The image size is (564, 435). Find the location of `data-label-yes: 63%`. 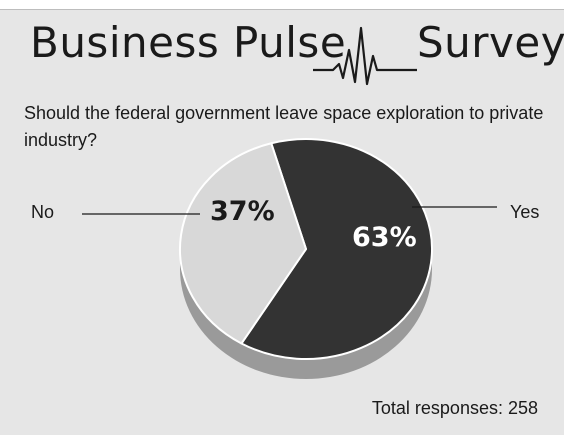

data-label-yes: 63% is located at coordinates (384, 237).